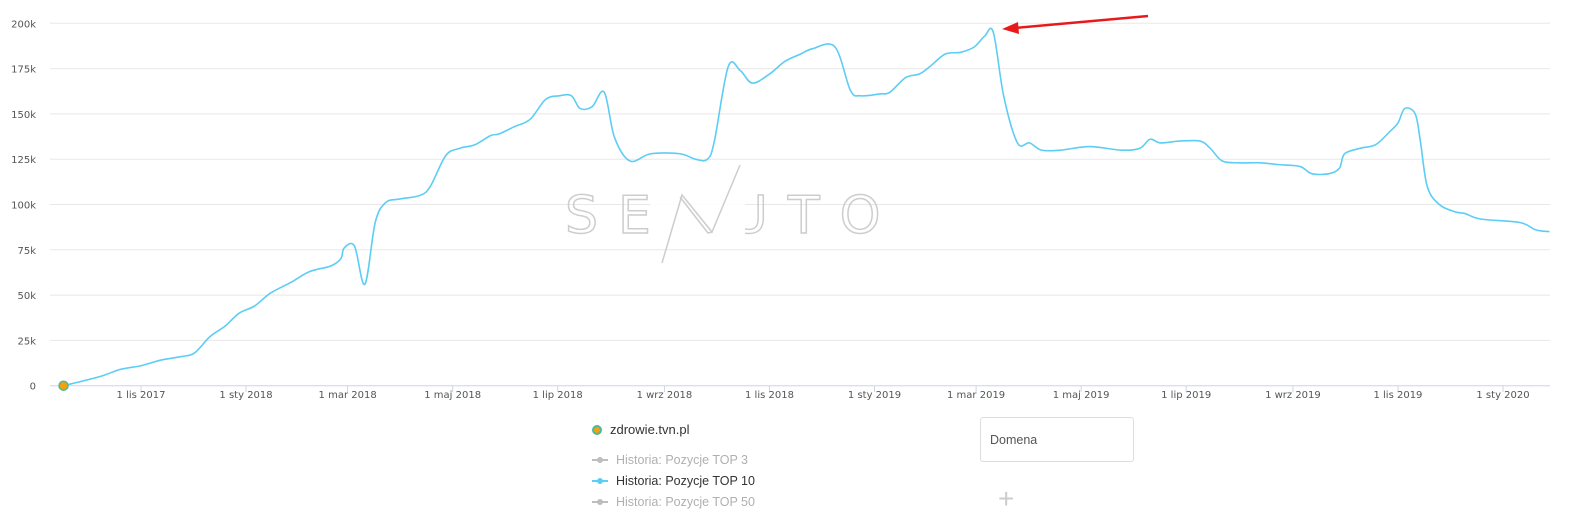  I want to click on x-tick-label: 1 mar 2018, so click(348, 395).